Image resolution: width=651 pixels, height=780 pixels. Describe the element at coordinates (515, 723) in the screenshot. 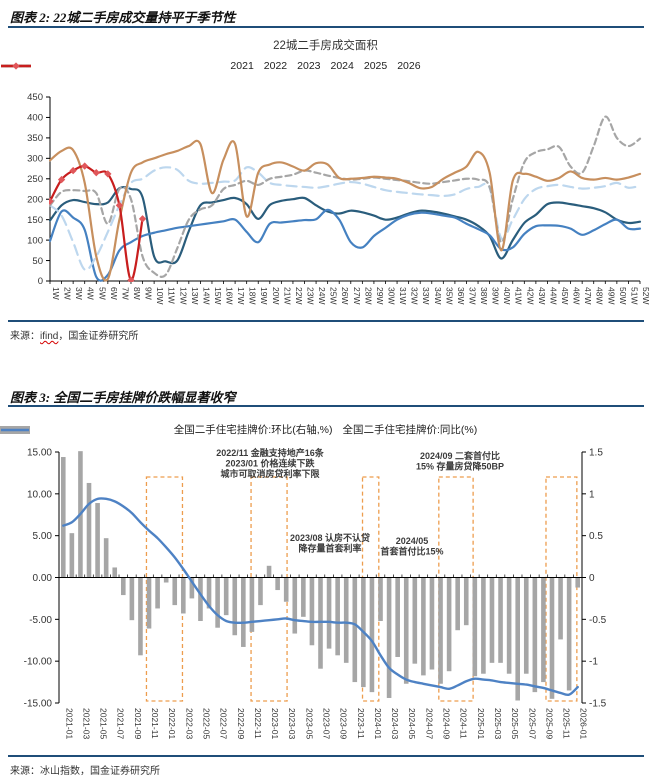

I see `chart2-xtick: 2025-05` at that location.